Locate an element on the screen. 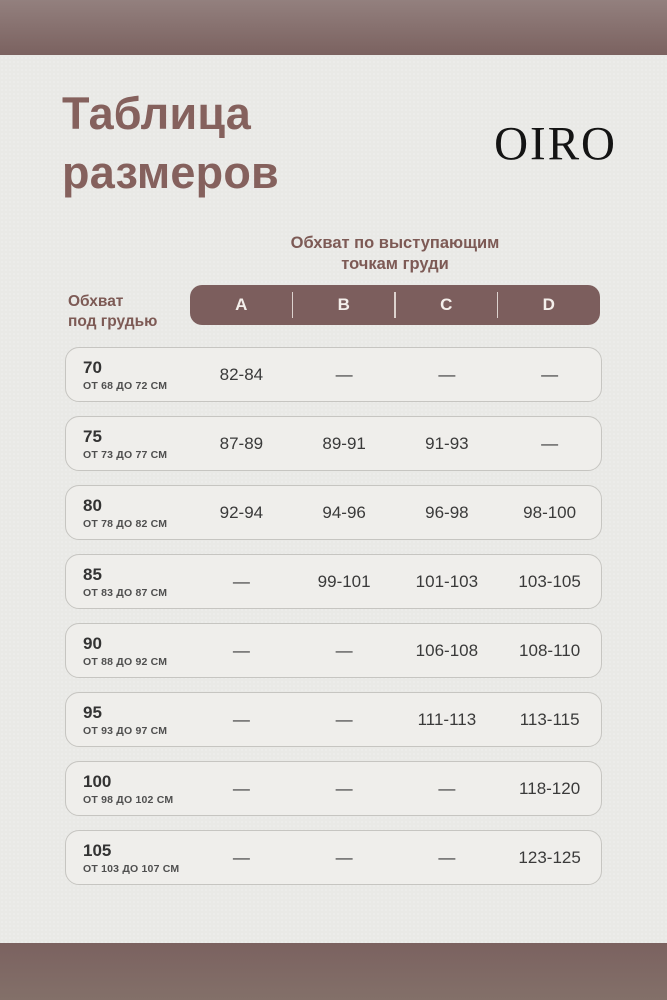 The height and width of the screenshot is (1000, 667). size-value: 95 is located at coordinates (92, 712).